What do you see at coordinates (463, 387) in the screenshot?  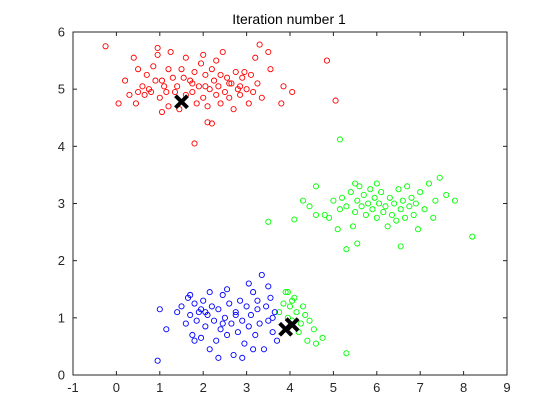 I see `x-tick-label: 8` at bounding box center [463, 387].